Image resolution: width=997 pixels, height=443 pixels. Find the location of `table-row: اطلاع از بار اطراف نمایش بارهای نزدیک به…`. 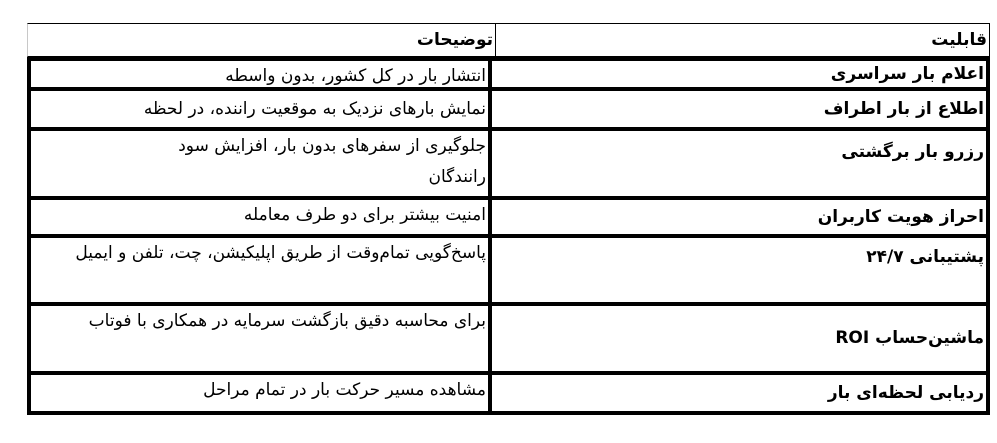

table-row: اطلاع از بار اطراف نمایش بارهای نزدیک به… is located at coordinates (508, 111).